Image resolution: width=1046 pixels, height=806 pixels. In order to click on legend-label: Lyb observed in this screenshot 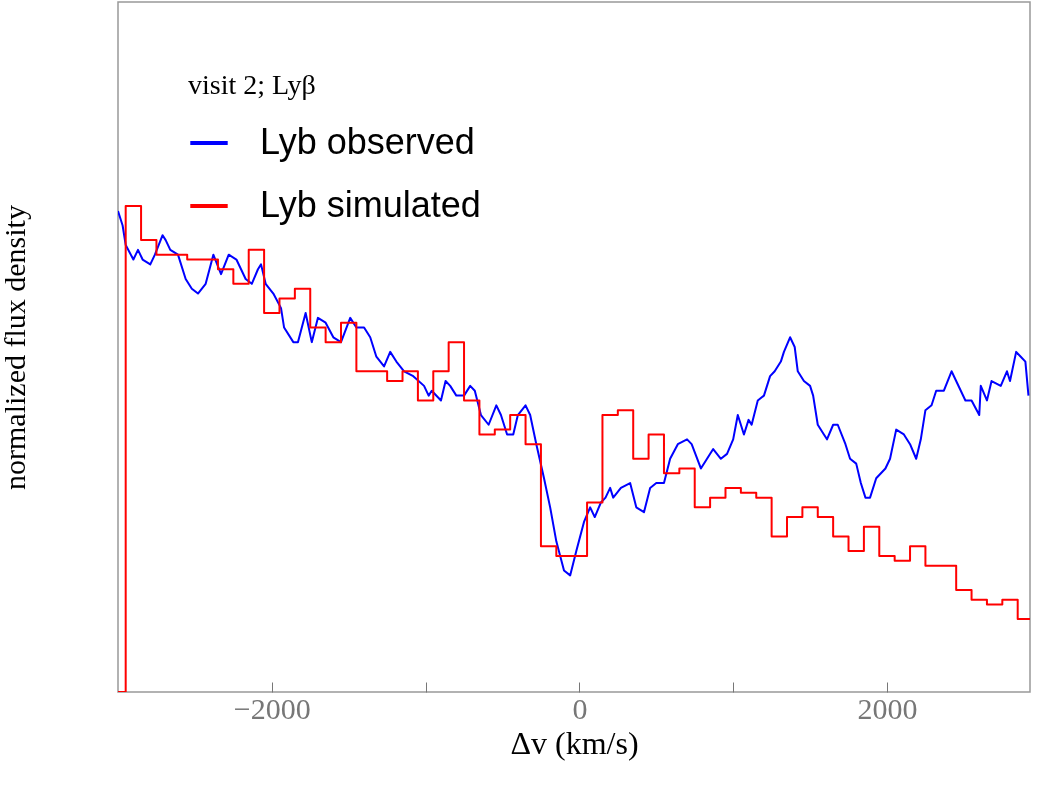, I will do `click(367, 141)`.